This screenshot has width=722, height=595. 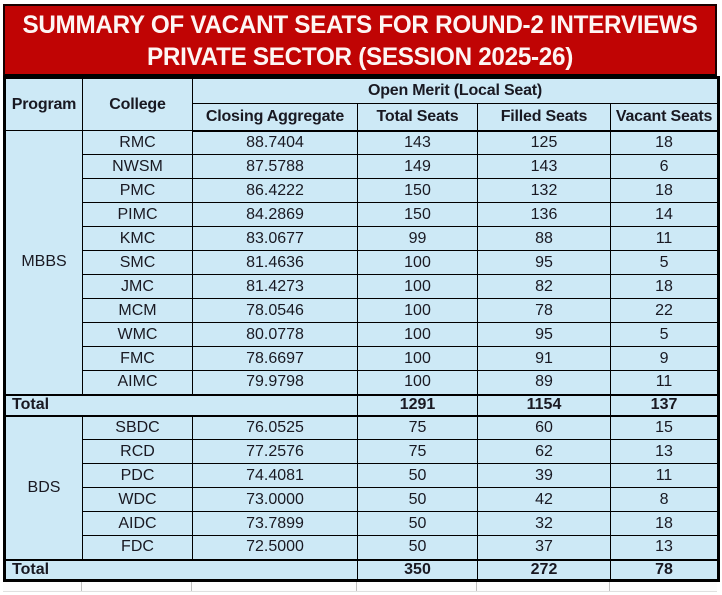 I want to click on college-cell: RCD, so click(x=137, y=451).